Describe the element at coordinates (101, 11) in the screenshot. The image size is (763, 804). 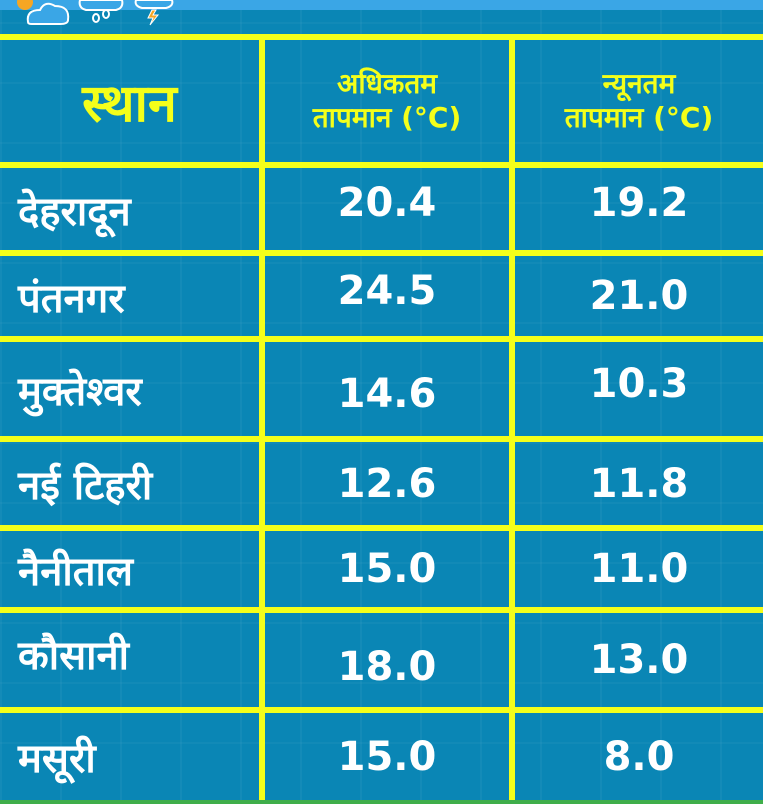
I see `rain-cloud-icon` at that location.